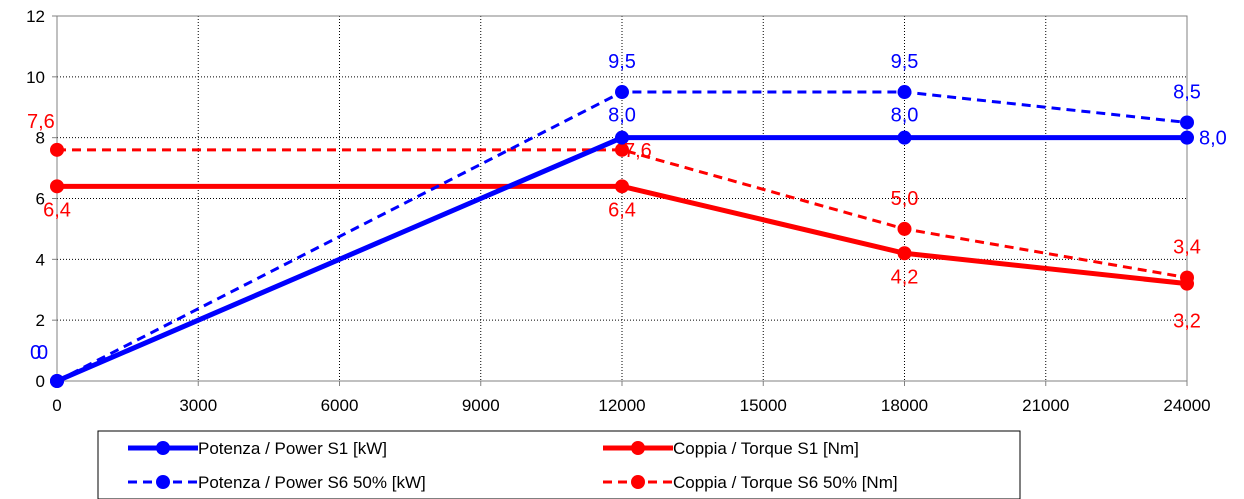  What do you see at coordinates (312, 482) in the screenshot?
I see `legend-label: Potenza / Power S6 50% [kW]` at bounding box center [312, 482].